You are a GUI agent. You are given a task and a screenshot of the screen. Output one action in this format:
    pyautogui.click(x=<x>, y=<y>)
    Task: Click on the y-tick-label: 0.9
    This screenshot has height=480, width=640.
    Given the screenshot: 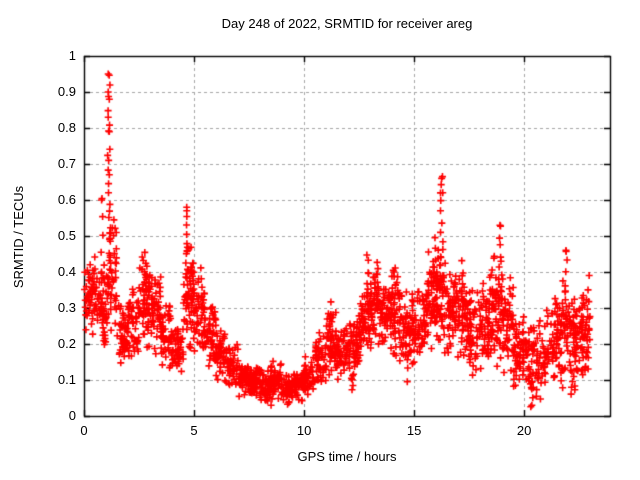 What is the action you would take?
    pyautogui.click(x=66, y=91)
    